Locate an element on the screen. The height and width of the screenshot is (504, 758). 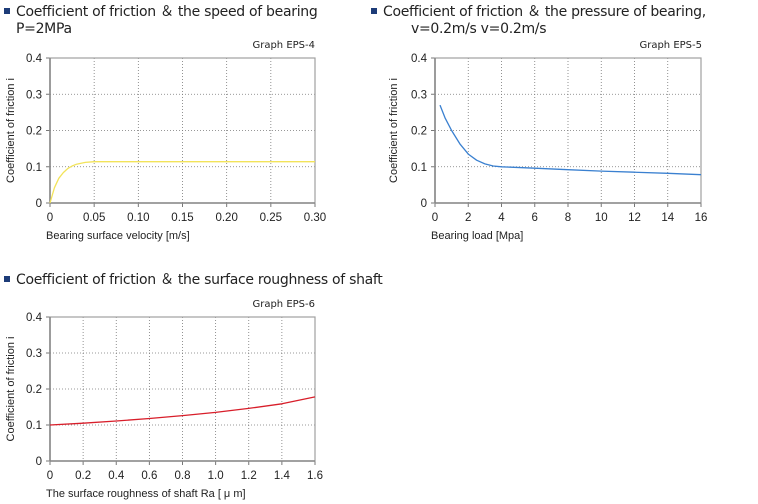
x-tick-label: 0.05 is located at coordinates (94, 218).